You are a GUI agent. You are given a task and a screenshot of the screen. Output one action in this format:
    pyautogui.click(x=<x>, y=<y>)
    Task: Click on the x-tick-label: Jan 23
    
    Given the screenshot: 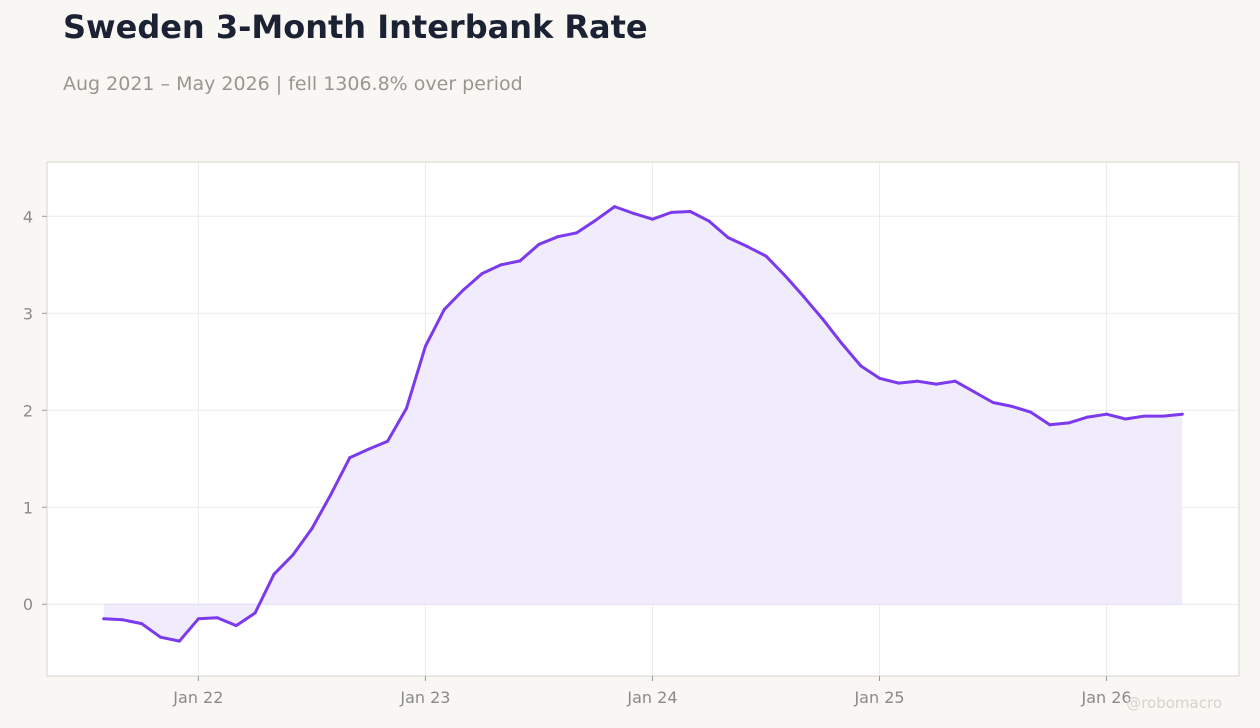 What is the action you would take?
    pyautogui.click(x=424, y=697)
    